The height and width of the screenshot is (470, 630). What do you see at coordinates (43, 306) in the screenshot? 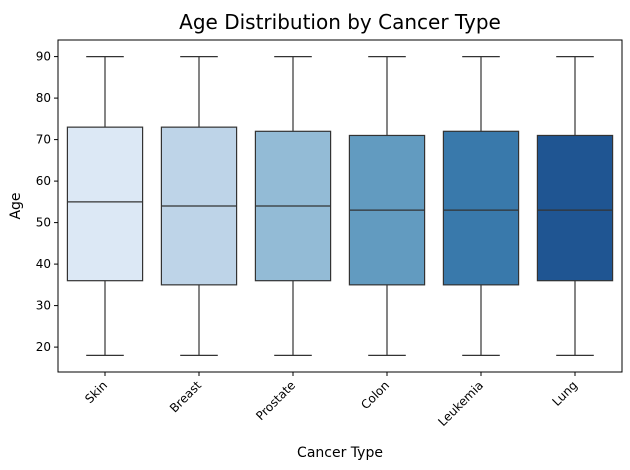
I see `y-tick-label: 30` at bounding box center [43, 306].